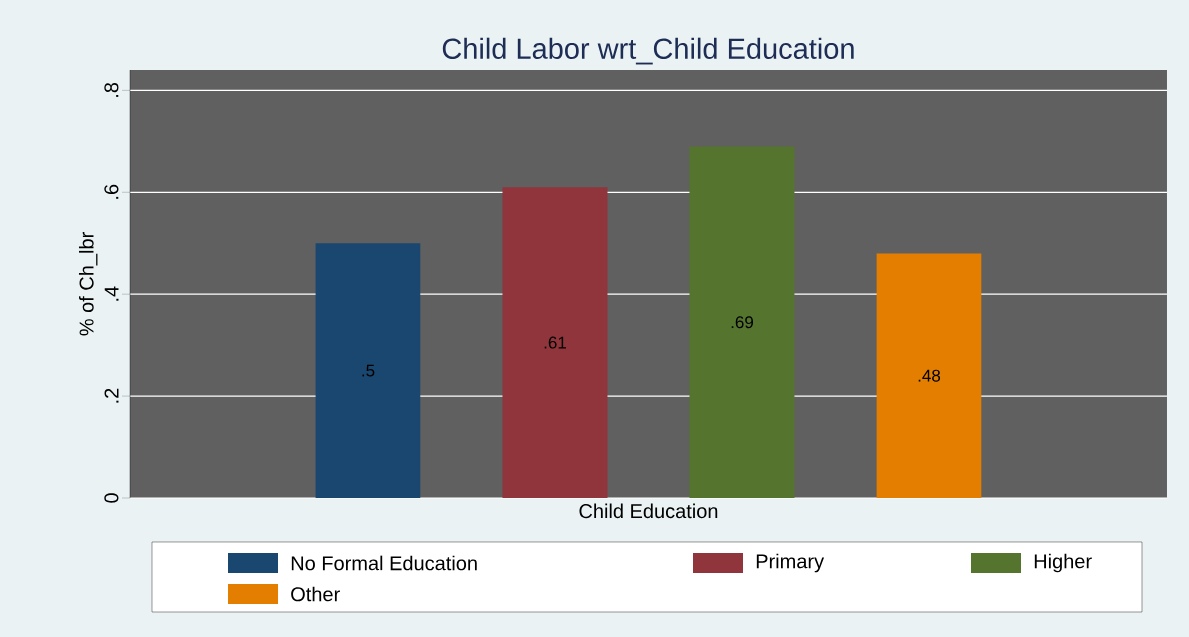 This screenshot has height=637, width=1189. I want to click on data-label: .5, so click(368, 370).